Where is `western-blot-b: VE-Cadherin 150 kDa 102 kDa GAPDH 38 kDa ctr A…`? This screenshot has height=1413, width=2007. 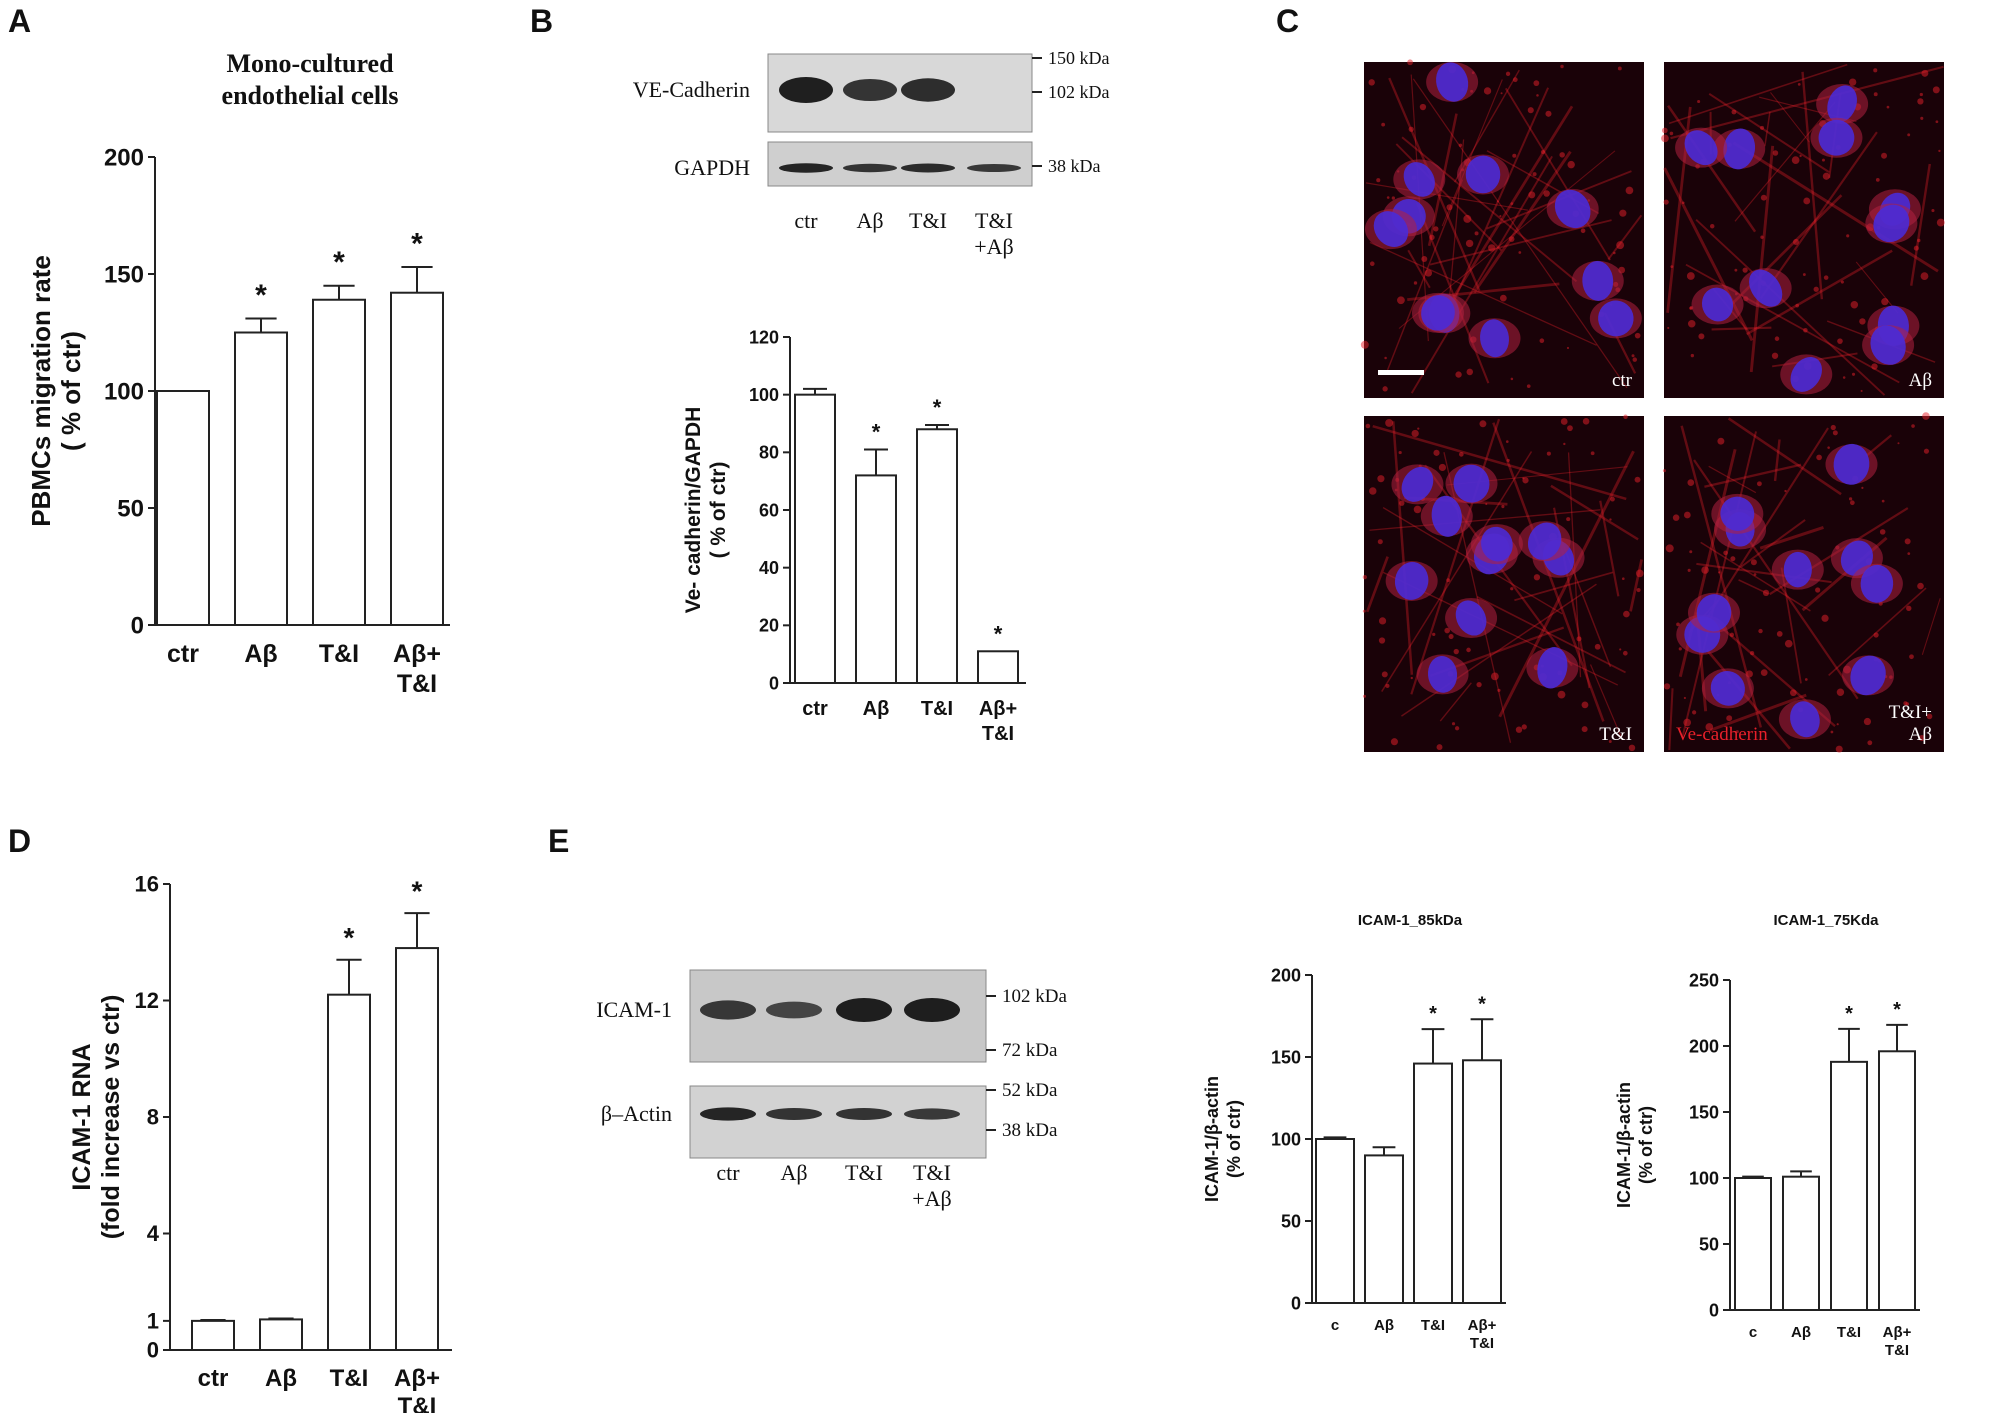
western-blot-b: VE-Cadherin 150 kDa 102 kDa GAPDH 38 kDa ctr A… is located at coordinates (871, 153).